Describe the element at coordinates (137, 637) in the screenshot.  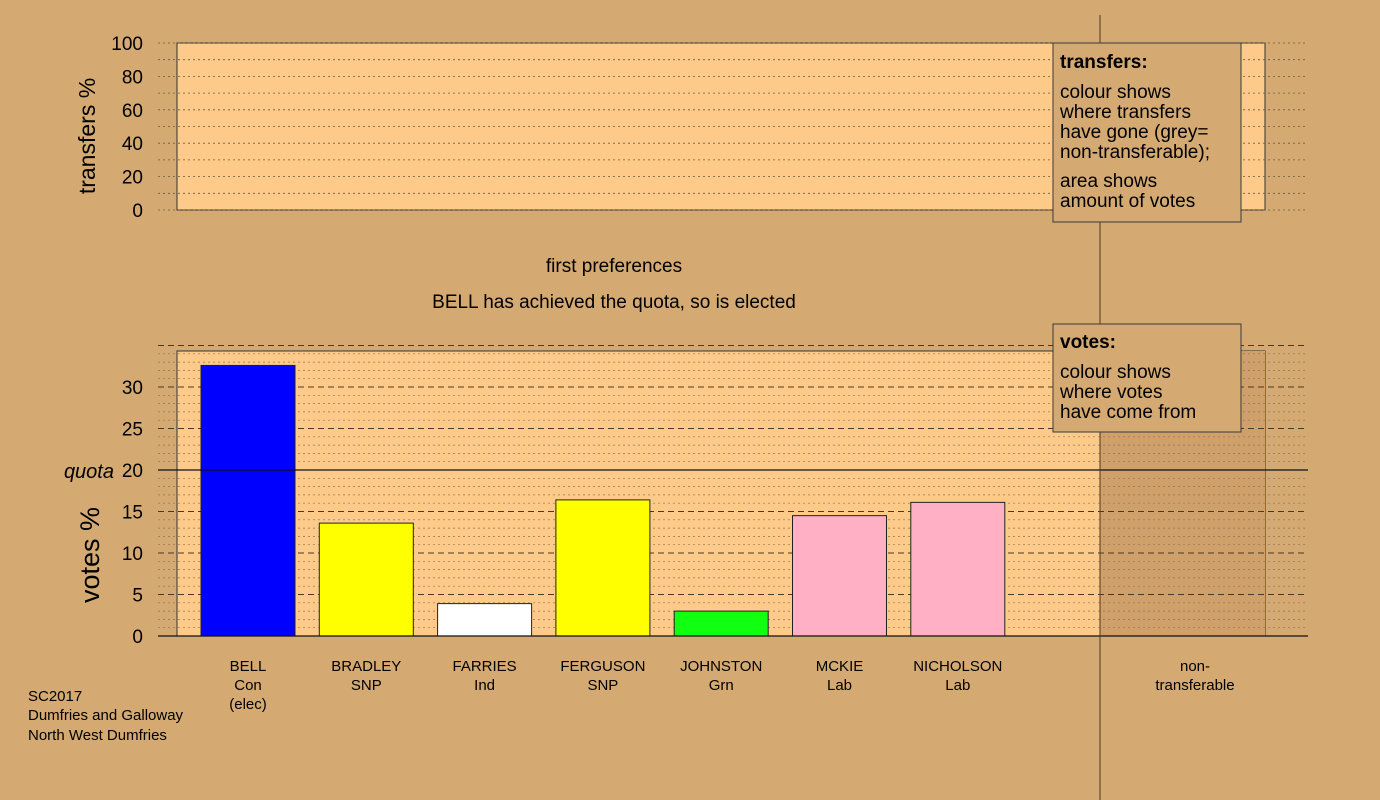
I see `votes-tick-label: 0` at that location.